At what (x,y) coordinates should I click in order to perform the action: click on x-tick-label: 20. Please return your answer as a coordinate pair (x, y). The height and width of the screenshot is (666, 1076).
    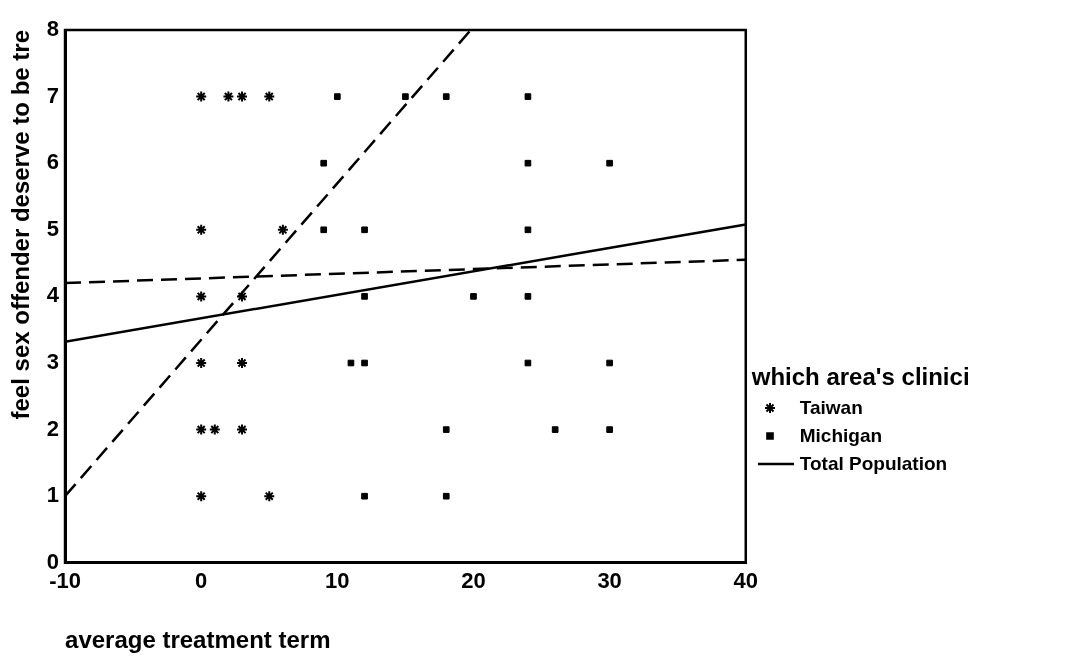
    Looking at the image, I should click on (473, 581).